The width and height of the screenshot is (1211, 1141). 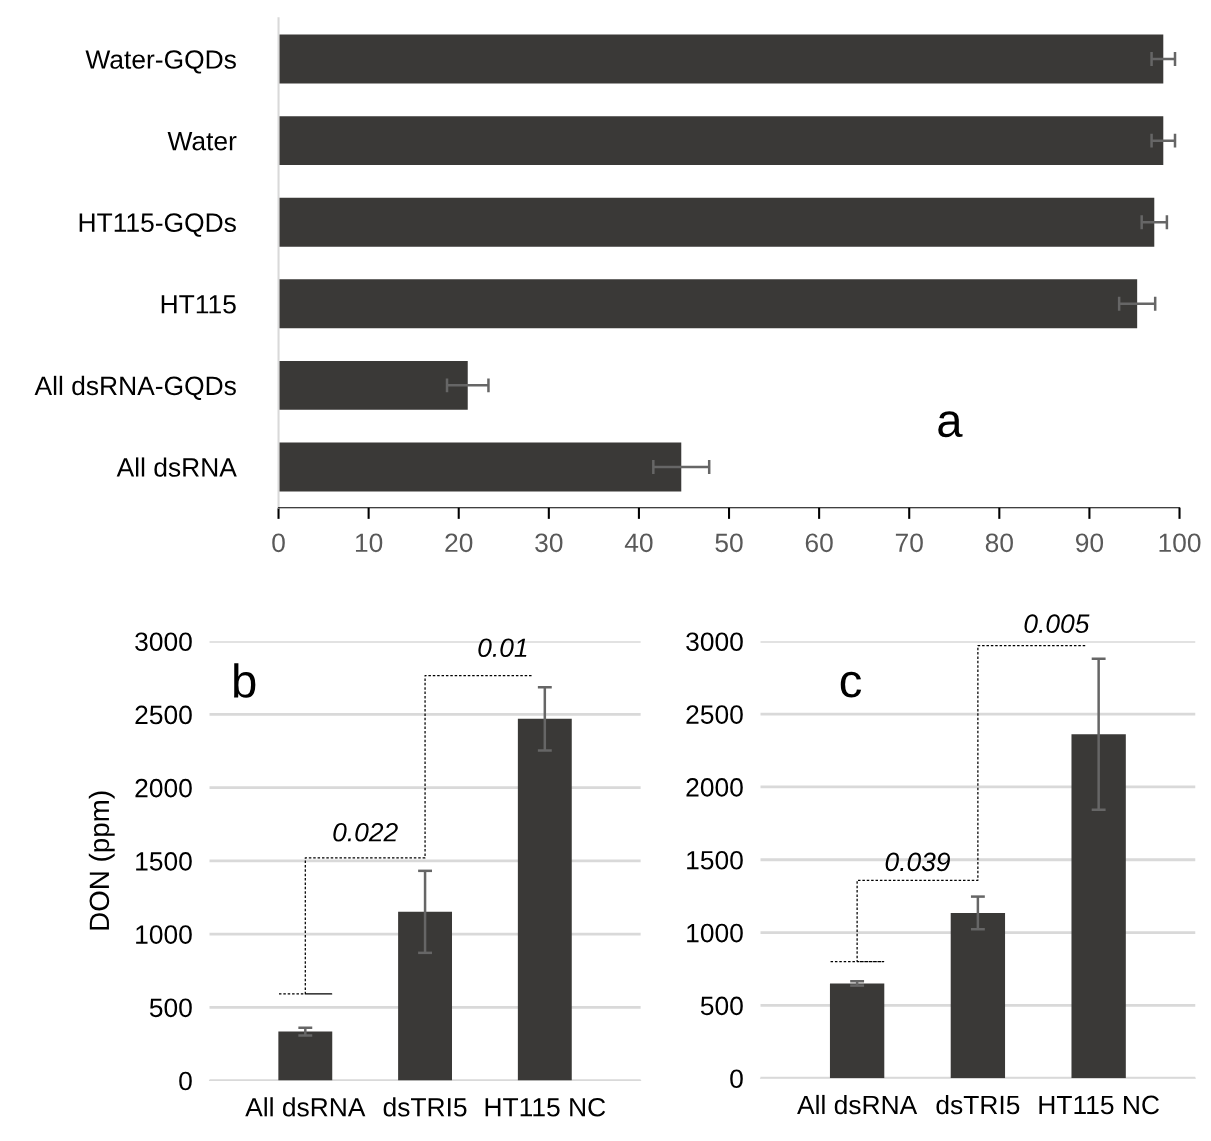 What do you see at coordinates (198, 304) in the screenshot?
I see `y-tick-label: HT115` at bounding box center [198, 304].